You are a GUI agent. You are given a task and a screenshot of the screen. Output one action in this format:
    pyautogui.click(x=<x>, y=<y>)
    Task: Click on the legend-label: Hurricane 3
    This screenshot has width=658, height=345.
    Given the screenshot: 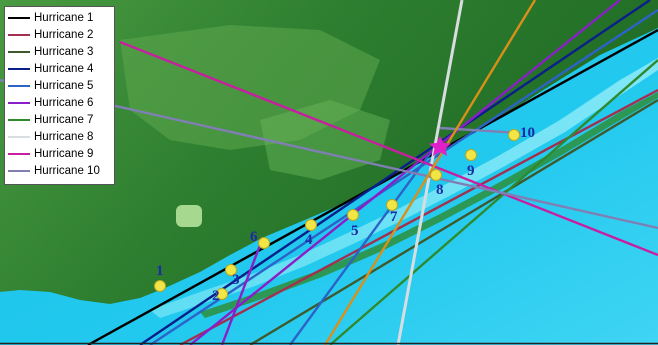 What is the action you would take?
    pyautogui.click(x=64, y=51)
    